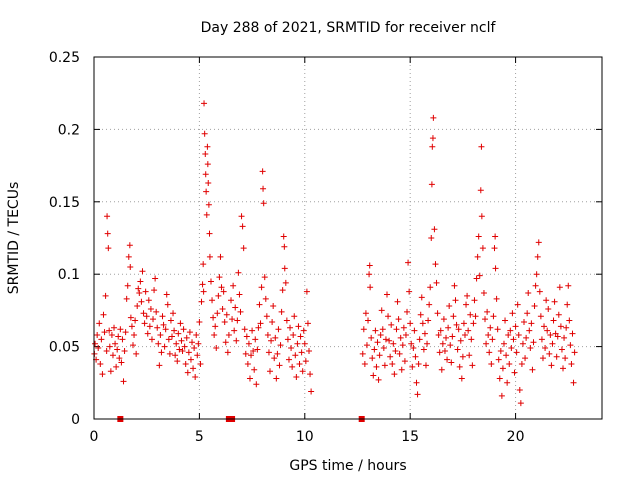 This screenshot has width=640, height=484. What do you see at coordinates (347, 466) in the screenshot?
I see `x-axis-label: GPS time / hours` at bounding box center [347, 466].